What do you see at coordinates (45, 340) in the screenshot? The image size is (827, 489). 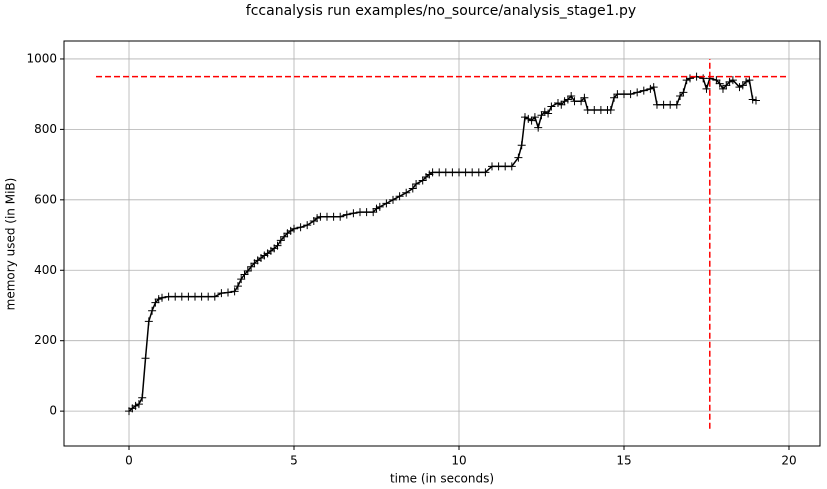 I see `y-tick-label: 200` at bounding box center [45, 340].